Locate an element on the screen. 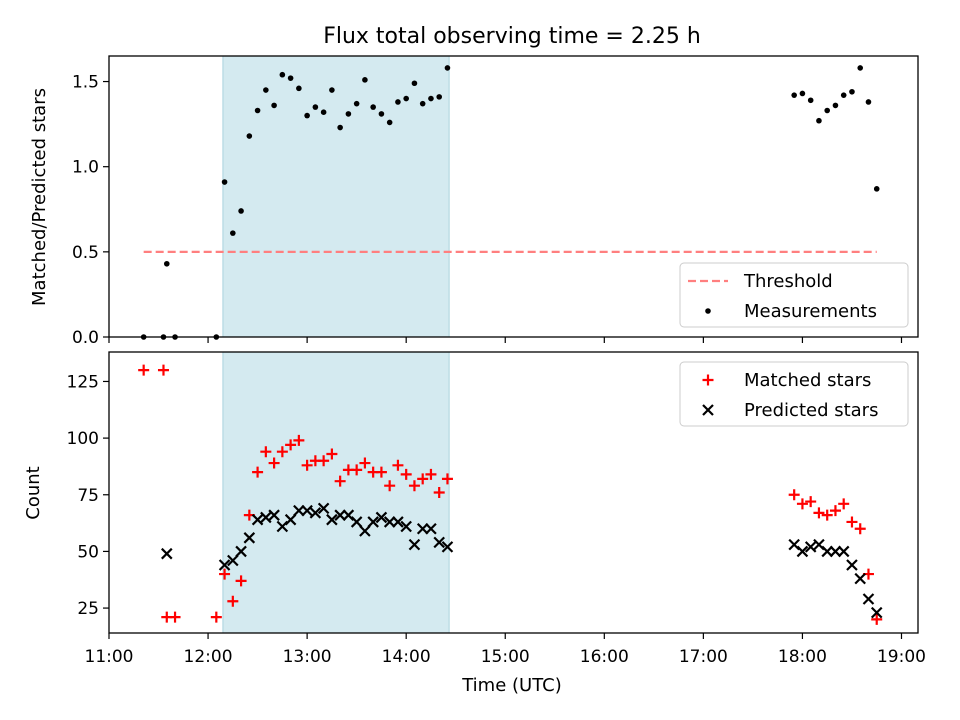 Image resolution: width=960 pixels, height=720 pixels. y-tick-label: 50 is located at coordinates (88, 552).